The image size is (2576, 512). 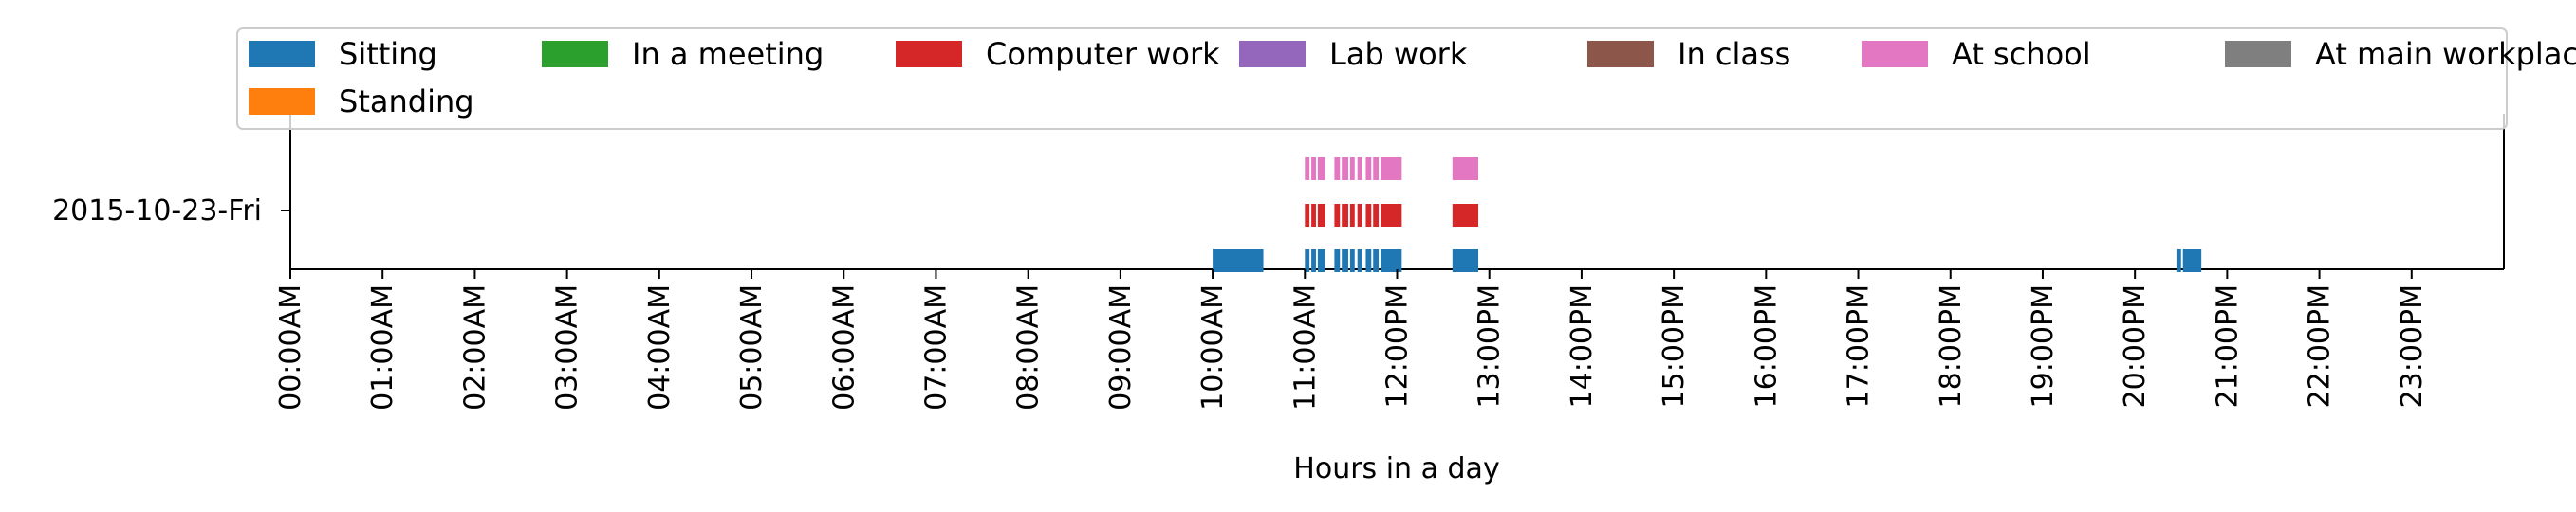 What do you see at coordinates (2043, 346) in the screenshot?
I see `x-tick-label: 19:00PM` at bounding box center [2043, 346].